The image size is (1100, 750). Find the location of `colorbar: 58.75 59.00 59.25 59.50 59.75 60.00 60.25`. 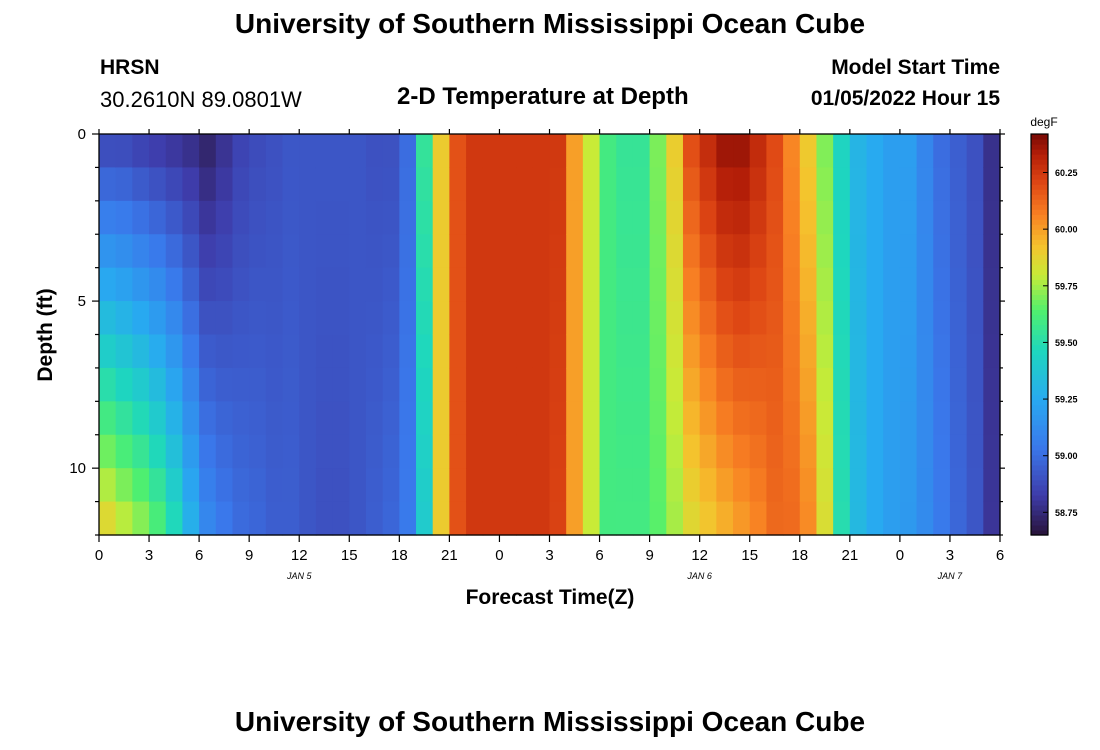

colorbar: 58.75 59.00 59.25 59.50 59.75 60.00 60.25 is located at coordinates (1054, 334).